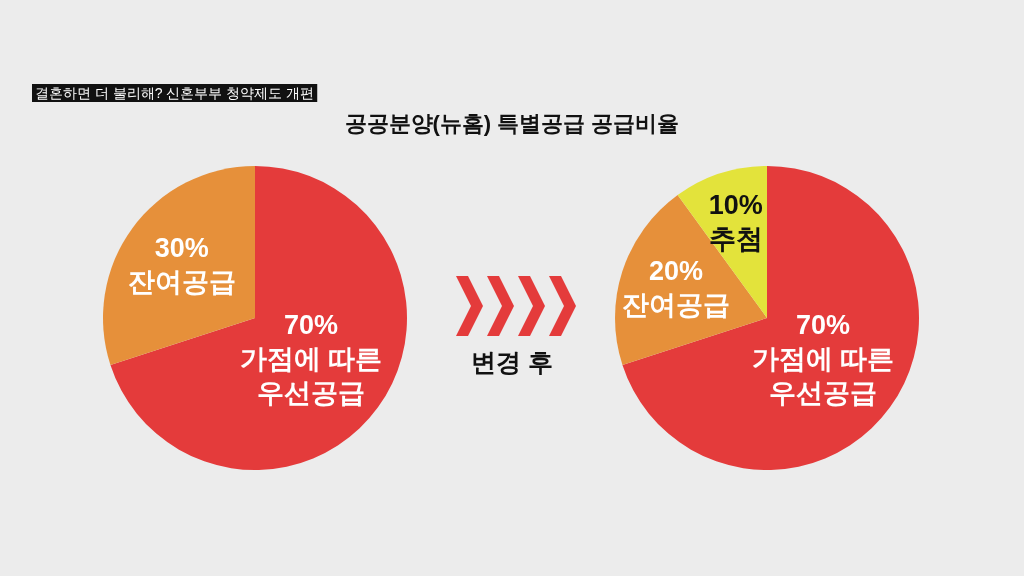 Image resolution: width=1024 pixels, height=576 pixels. Describe the element at coordinates (675, 271) in the screenshot. I see `data-label: 20%` at that location.